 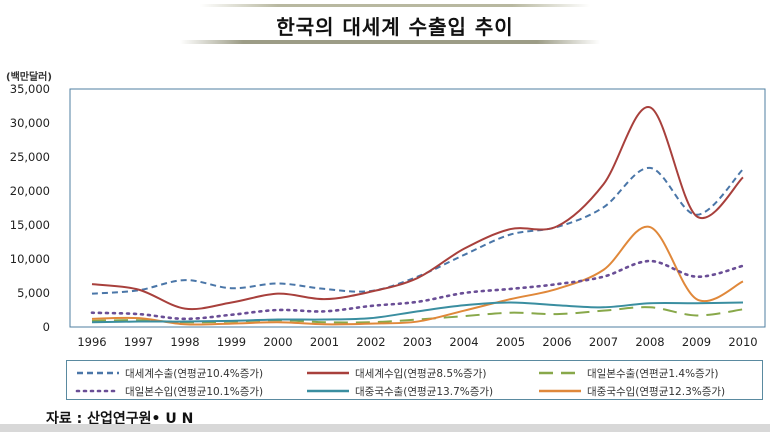 I want to click on x-tick-label: 1997, so click(x=138, y=342).